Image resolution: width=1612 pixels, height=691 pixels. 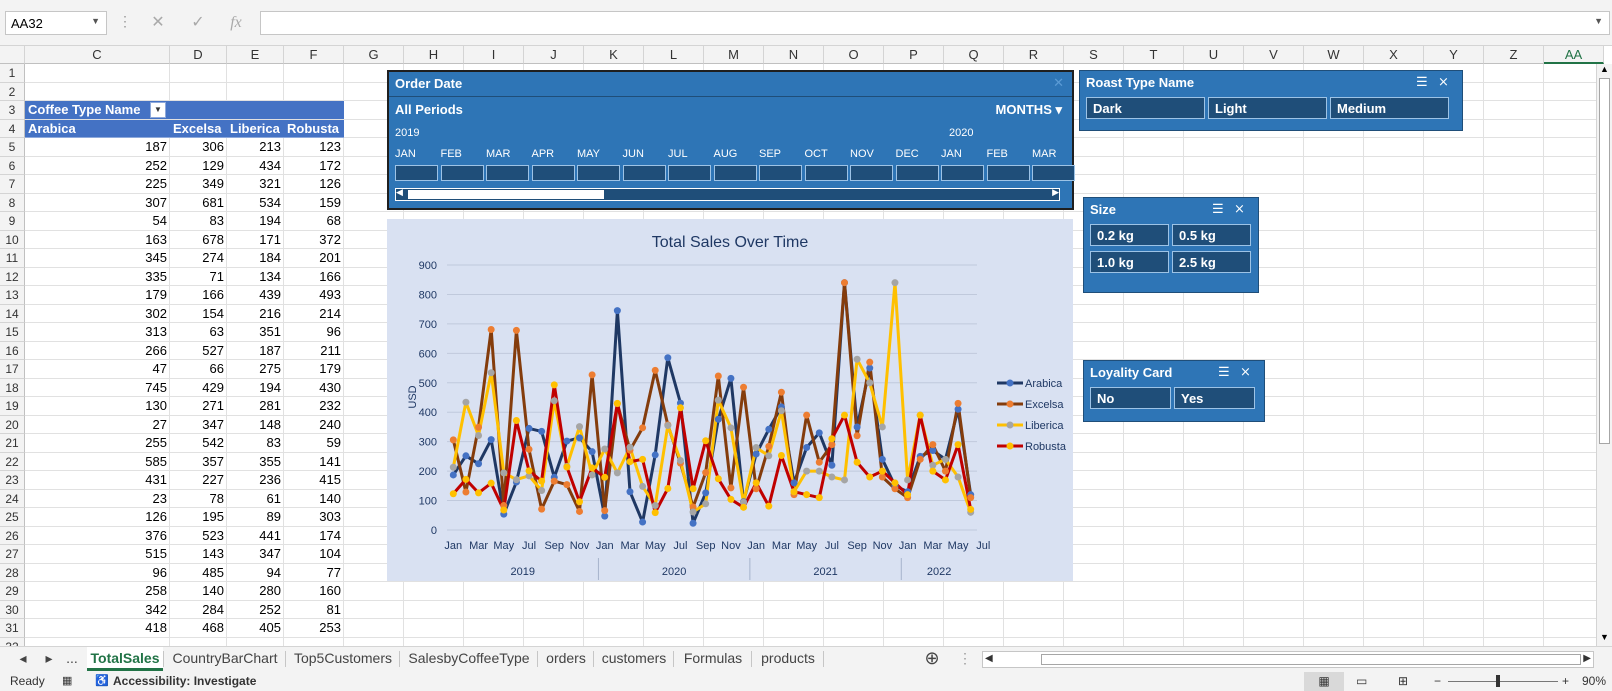 What do you see at coordinates (213, 590) in the screenshot?
I see `pivot-cell: 140` at bounding box center [213, 590].